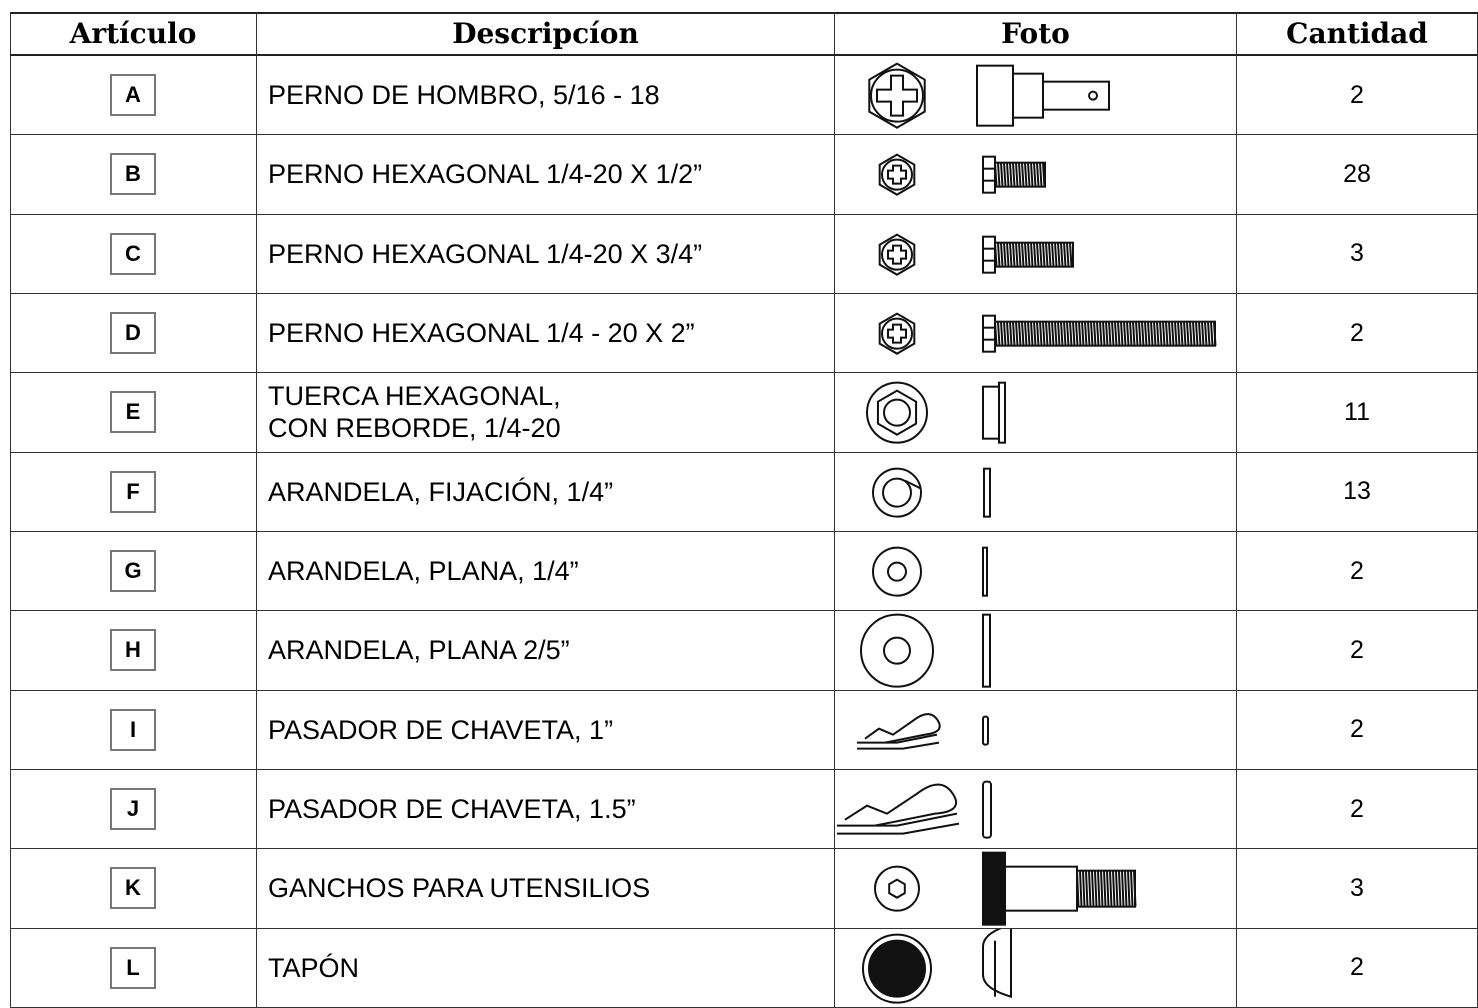  Describe the element at coordinates (459, 888) in the screenshot. I see `description-line: GANCHOS PARA UTENSILIOS` at that location.